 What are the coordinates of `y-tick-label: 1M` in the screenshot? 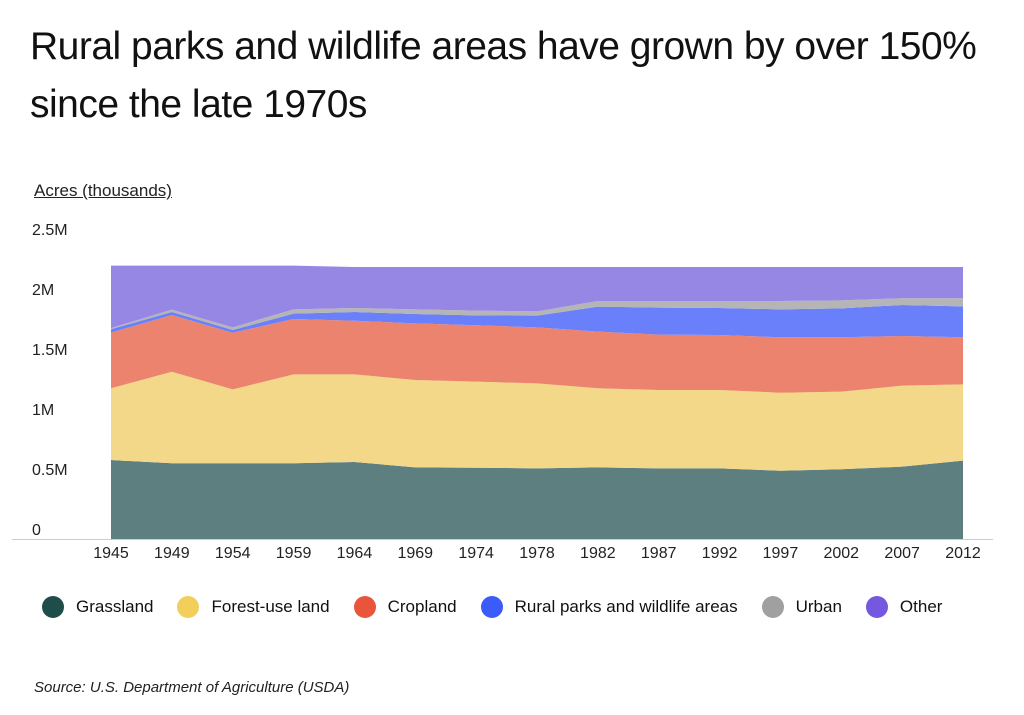 It's located at (43, 410).